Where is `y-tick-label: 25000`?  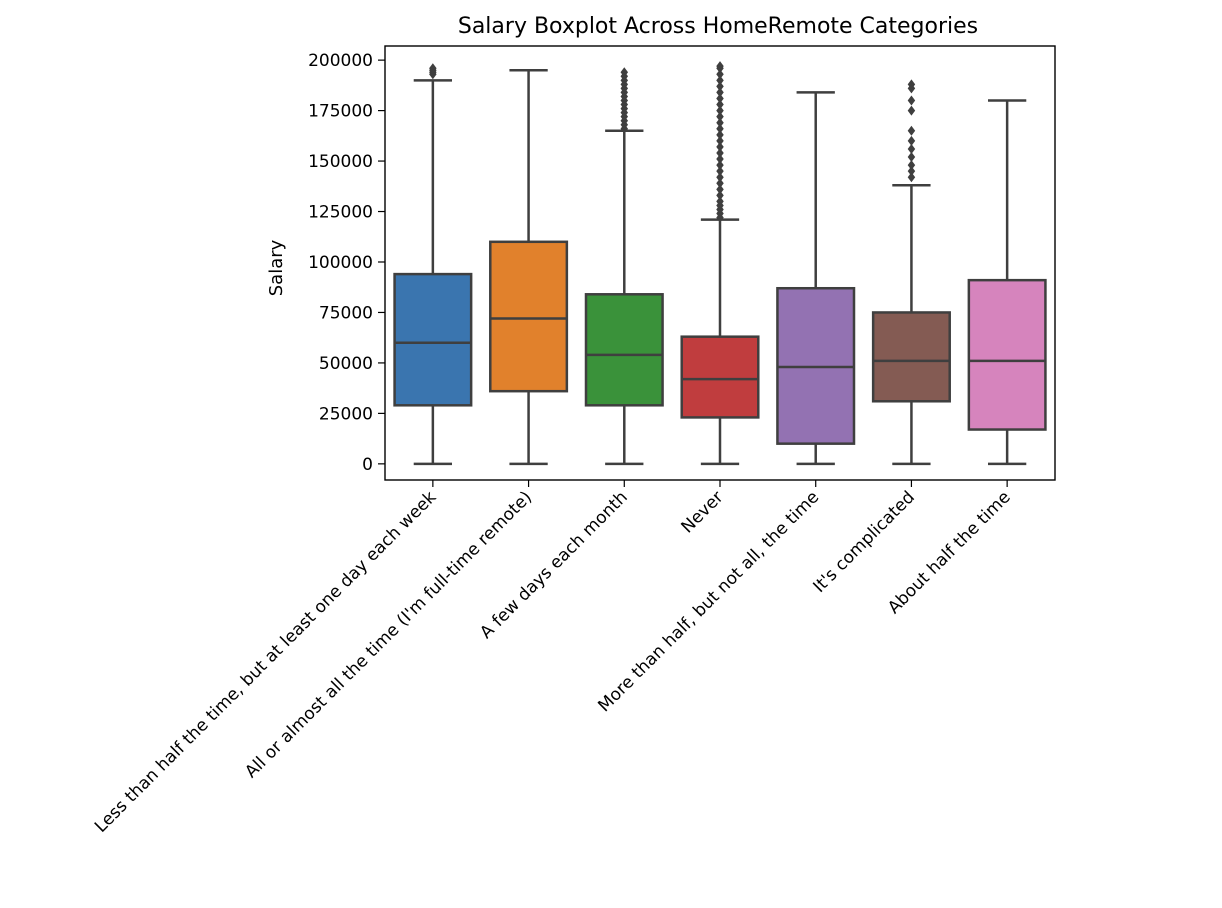 y-tick-label: 25000 is located at coordinates (346, 414).